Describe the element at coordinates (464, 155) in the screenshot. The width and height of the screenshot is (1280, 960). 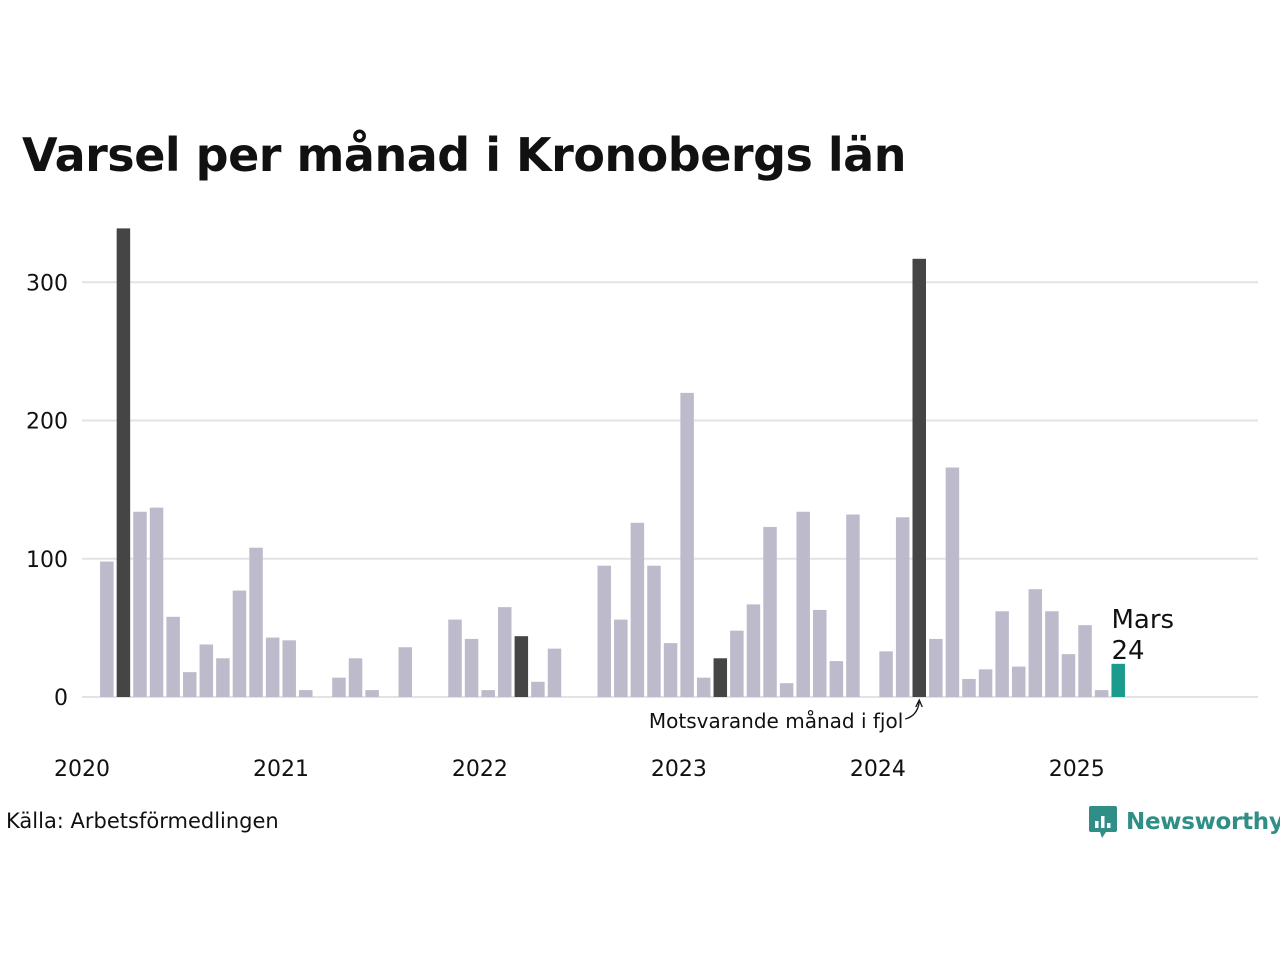
I see `chart-title: Varsel per månad i Kronobergs län` at that location.